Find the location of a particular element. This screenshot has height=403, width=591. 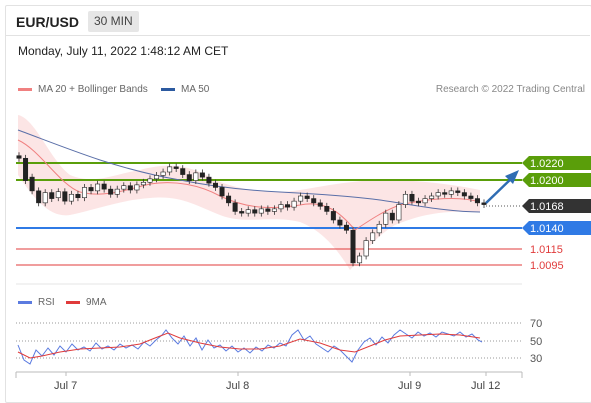

rsi-ma-label: 9MA is located at coordinates (96, 302).